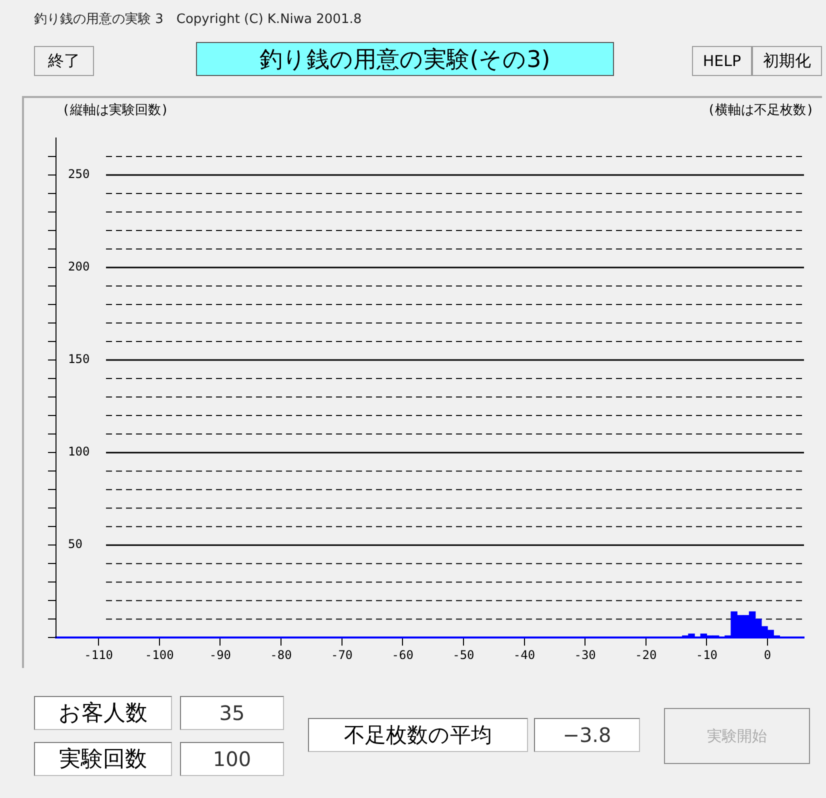  Describe the element at coordinates (115, 110) in the screenshot. I see `y-axis-title: (縦軸は実験回数)` at that location.